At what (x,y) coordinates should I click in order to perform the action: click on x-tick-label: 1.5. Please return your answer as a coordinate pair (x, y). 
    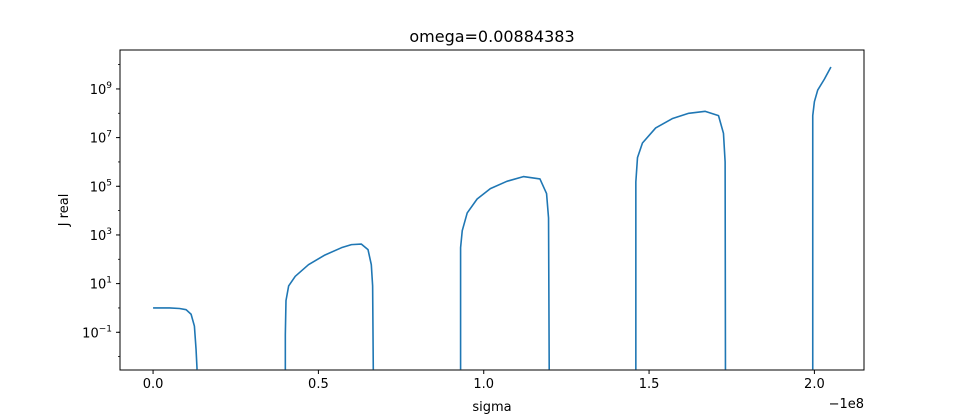
    Looking at the image, I should click on (649, 384).